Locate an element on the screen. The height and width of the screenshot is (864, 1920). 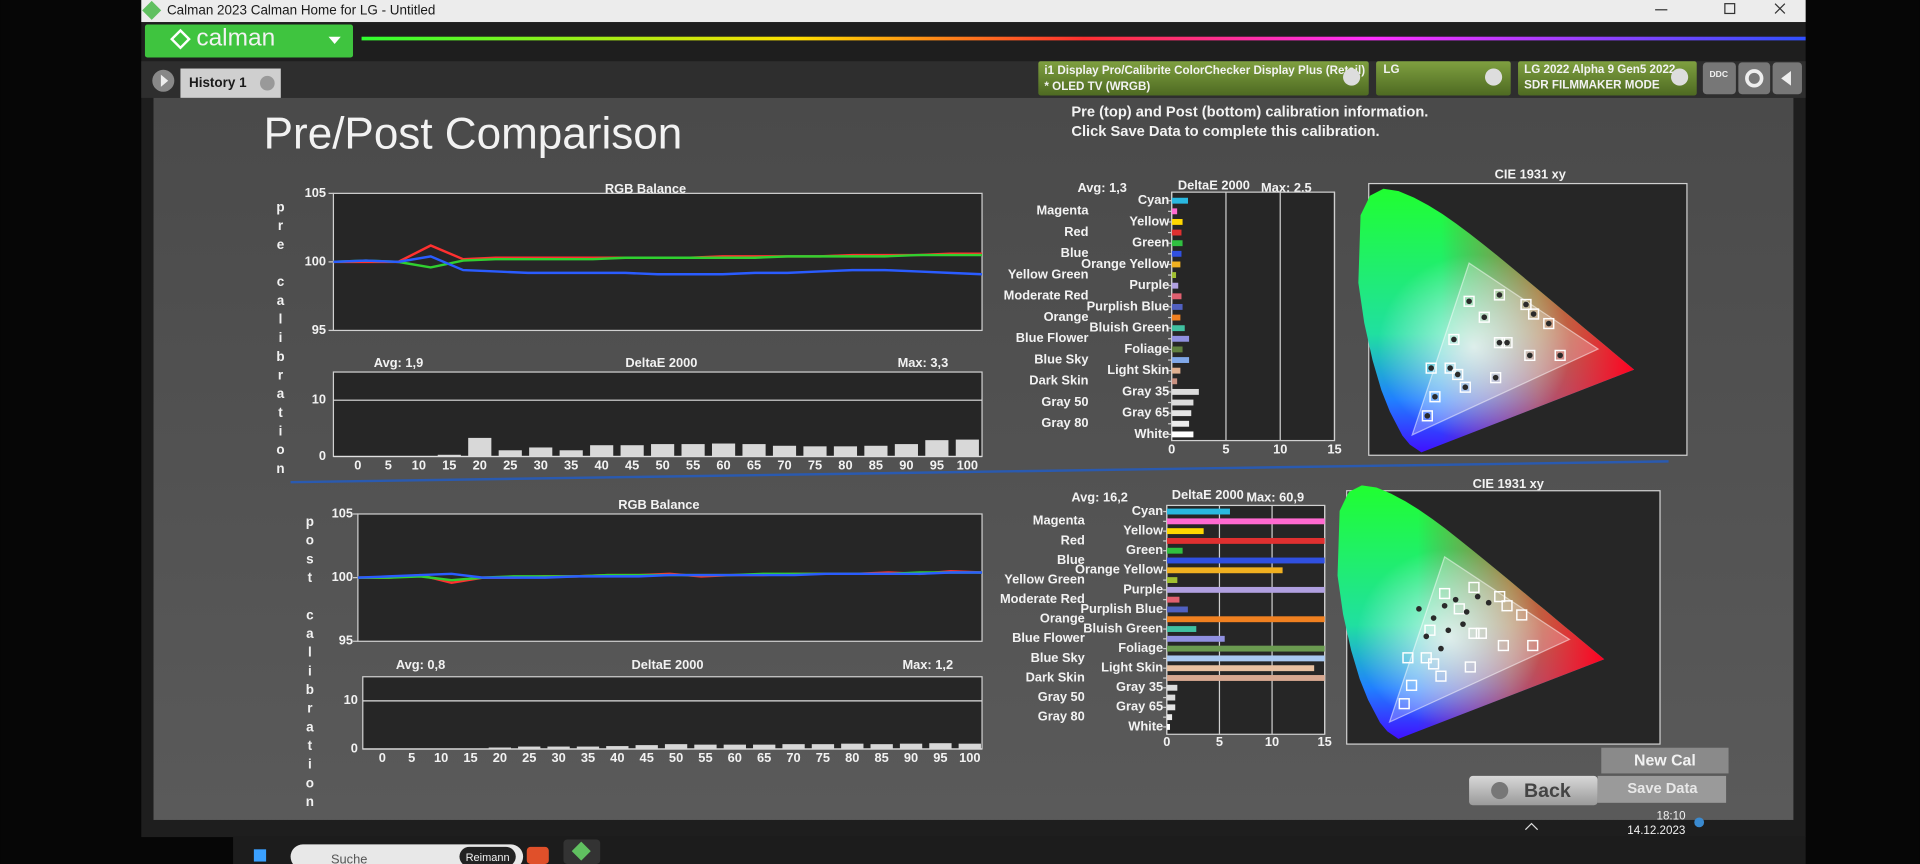
maximize-button is located at coordinates (1730, 9).